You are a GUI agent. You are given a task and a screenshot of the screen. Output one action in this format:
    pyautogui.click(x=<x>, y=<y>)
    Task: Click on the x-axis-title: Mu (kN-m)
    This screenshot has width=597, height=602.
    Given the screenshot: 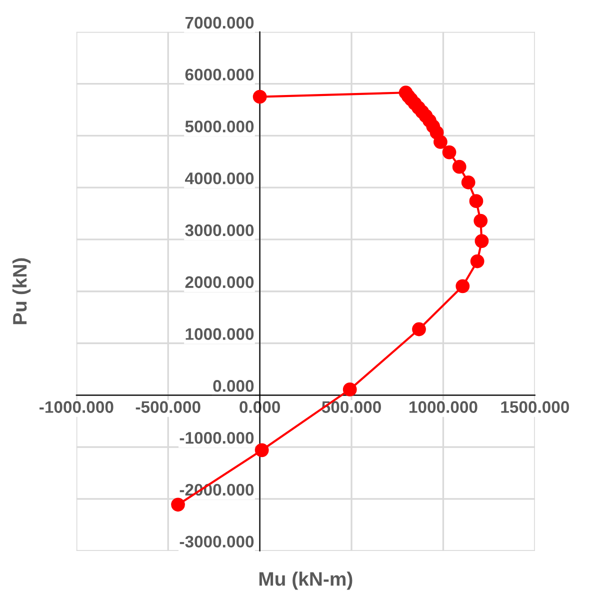 What is the action you would take?
    pyautogui.click(x=305, y=581)
    